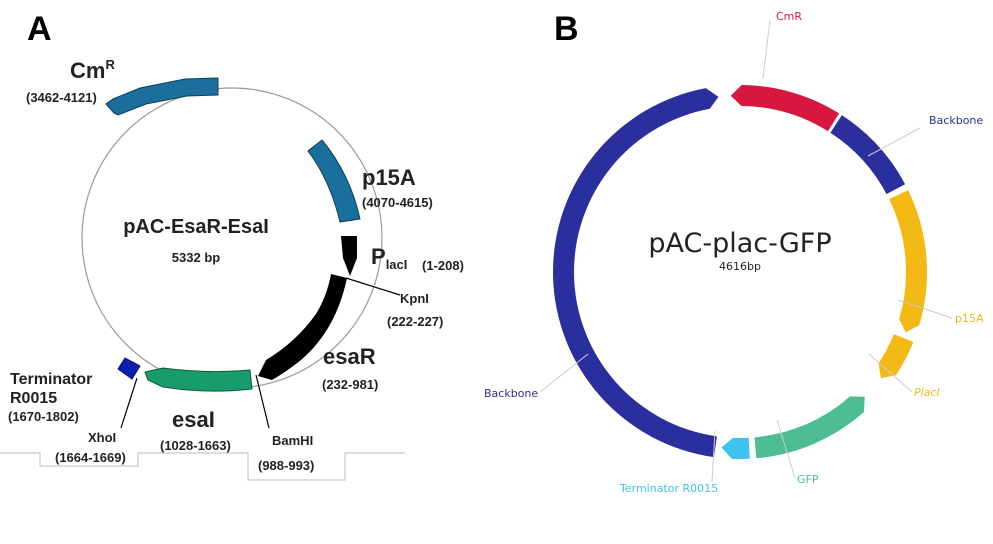  I want to click on backbone-left-leader-line, so click(564, 373).